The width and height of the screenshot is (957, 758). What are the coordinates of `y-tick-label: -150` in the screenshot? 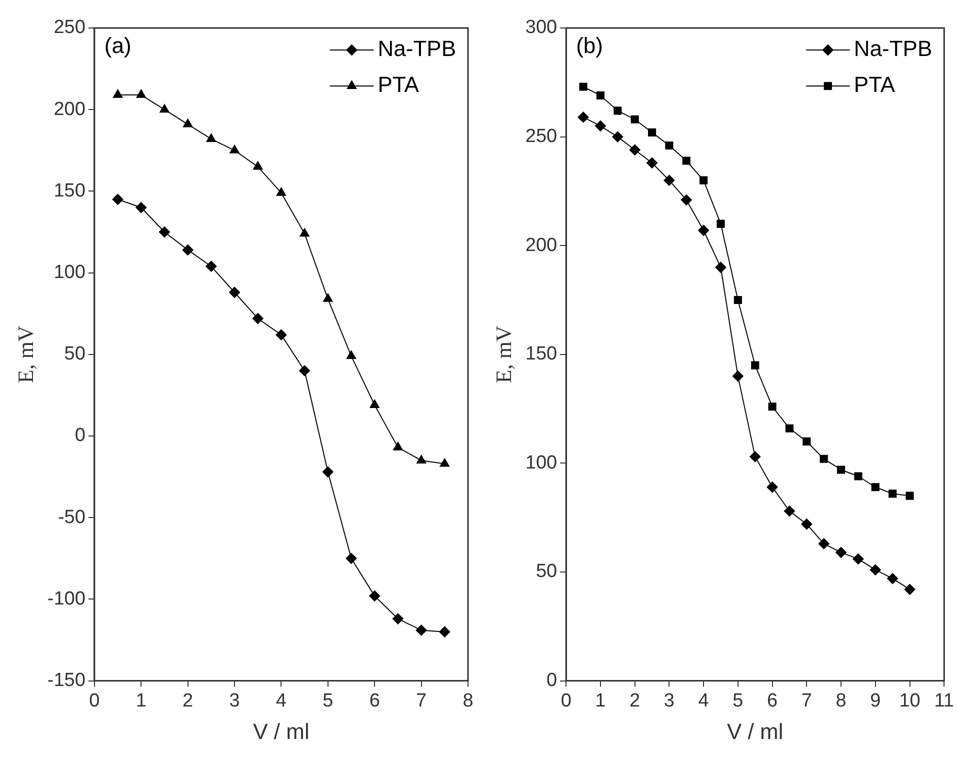 It's located at (66, 681).